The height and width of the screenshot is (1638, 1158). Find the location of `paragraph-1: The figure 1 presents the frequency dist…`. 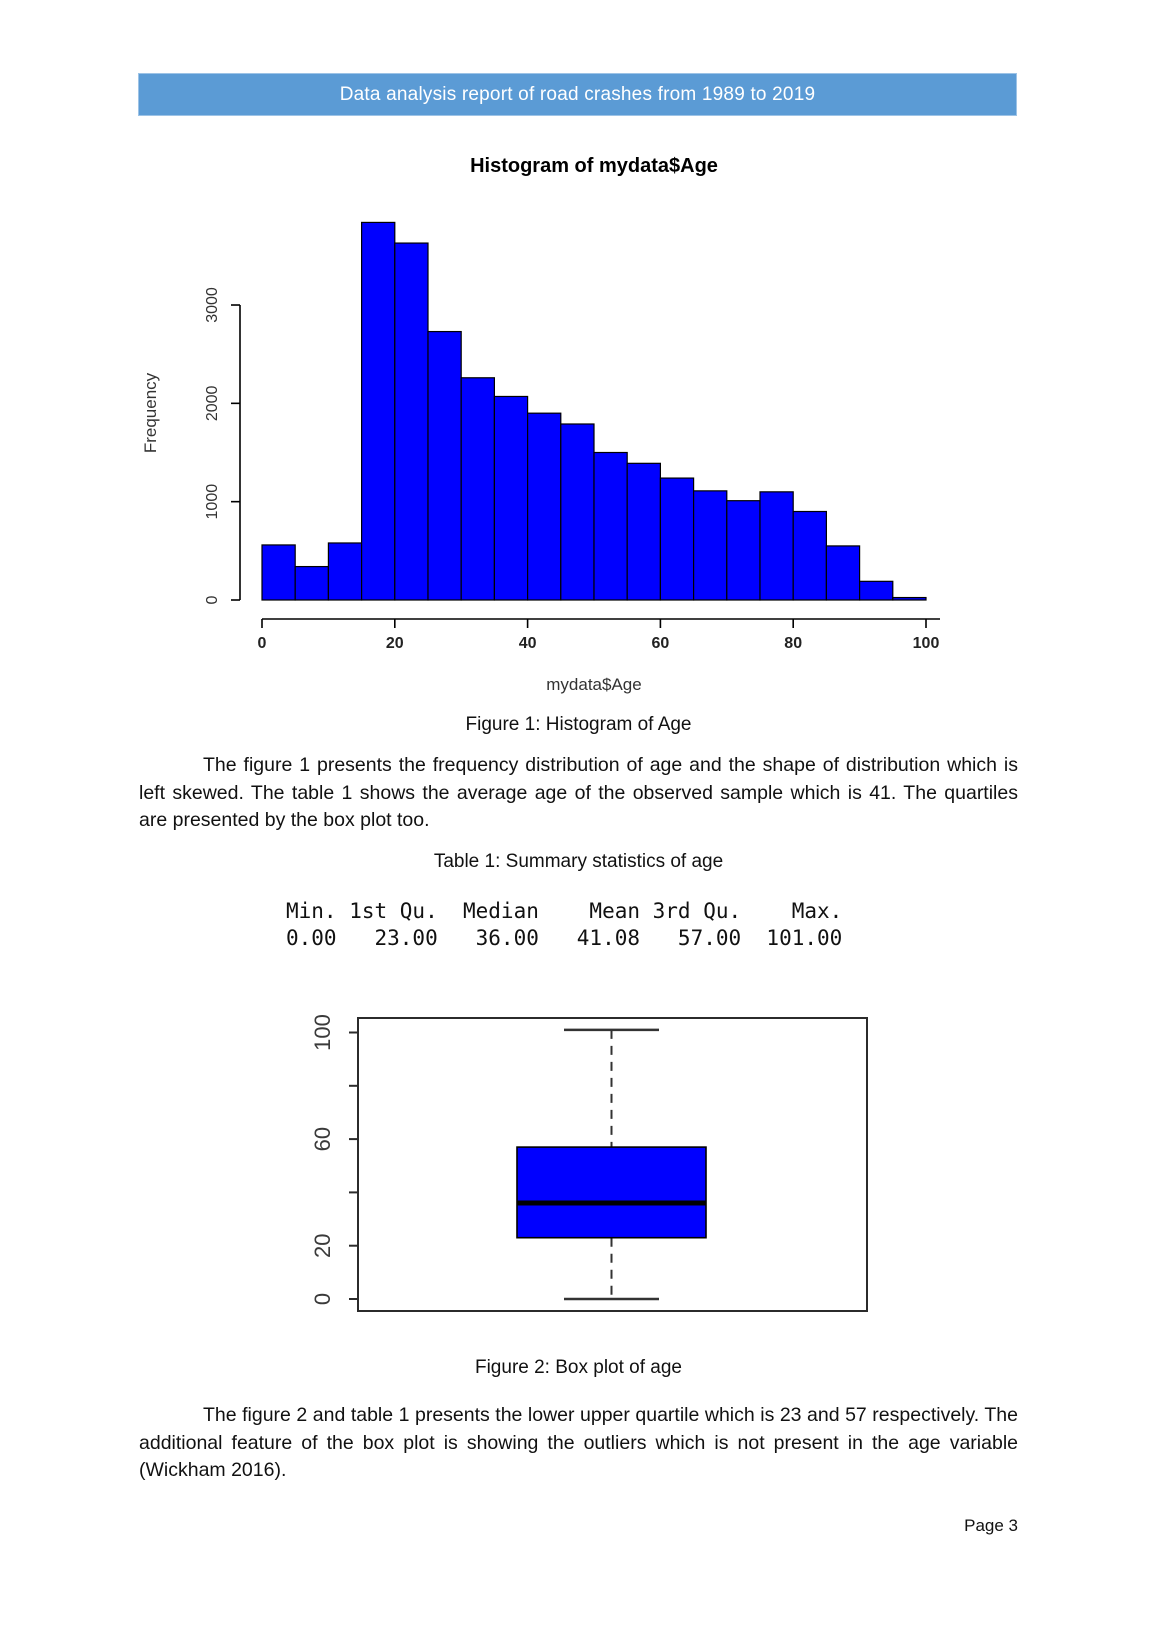

paragraph-1: The figure 1 presents the frequency dist… is located at coordinates (578, 792).